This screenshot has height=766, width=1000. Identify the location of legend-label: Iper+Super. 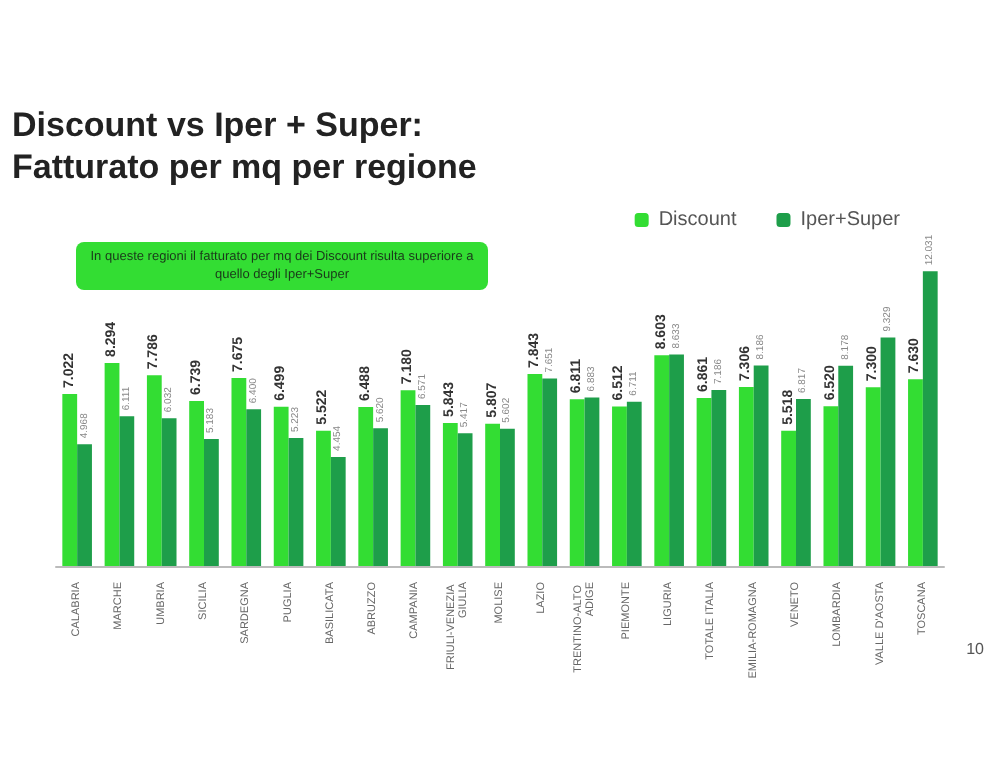
(851, 220).